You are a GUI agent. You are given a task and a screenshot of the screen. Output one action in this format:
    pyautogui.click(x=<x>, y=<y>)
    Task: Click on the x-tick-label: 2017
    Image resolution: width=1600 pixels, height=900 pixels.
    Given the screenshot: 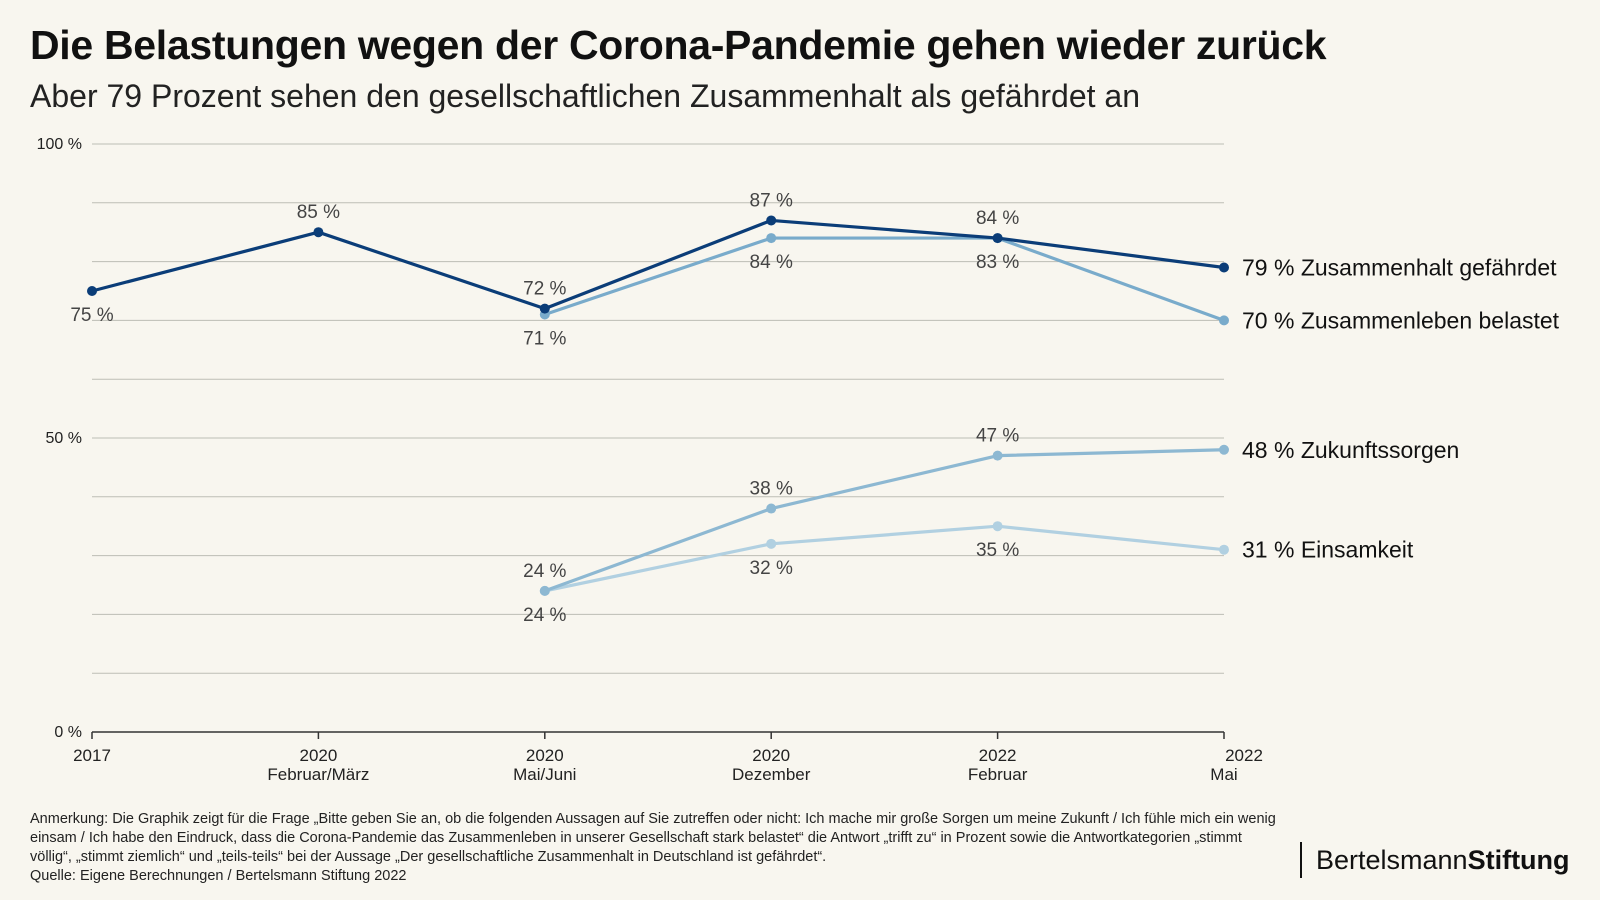 What is the action you would take?
    pyautogui.click(x=92, y=755)
    